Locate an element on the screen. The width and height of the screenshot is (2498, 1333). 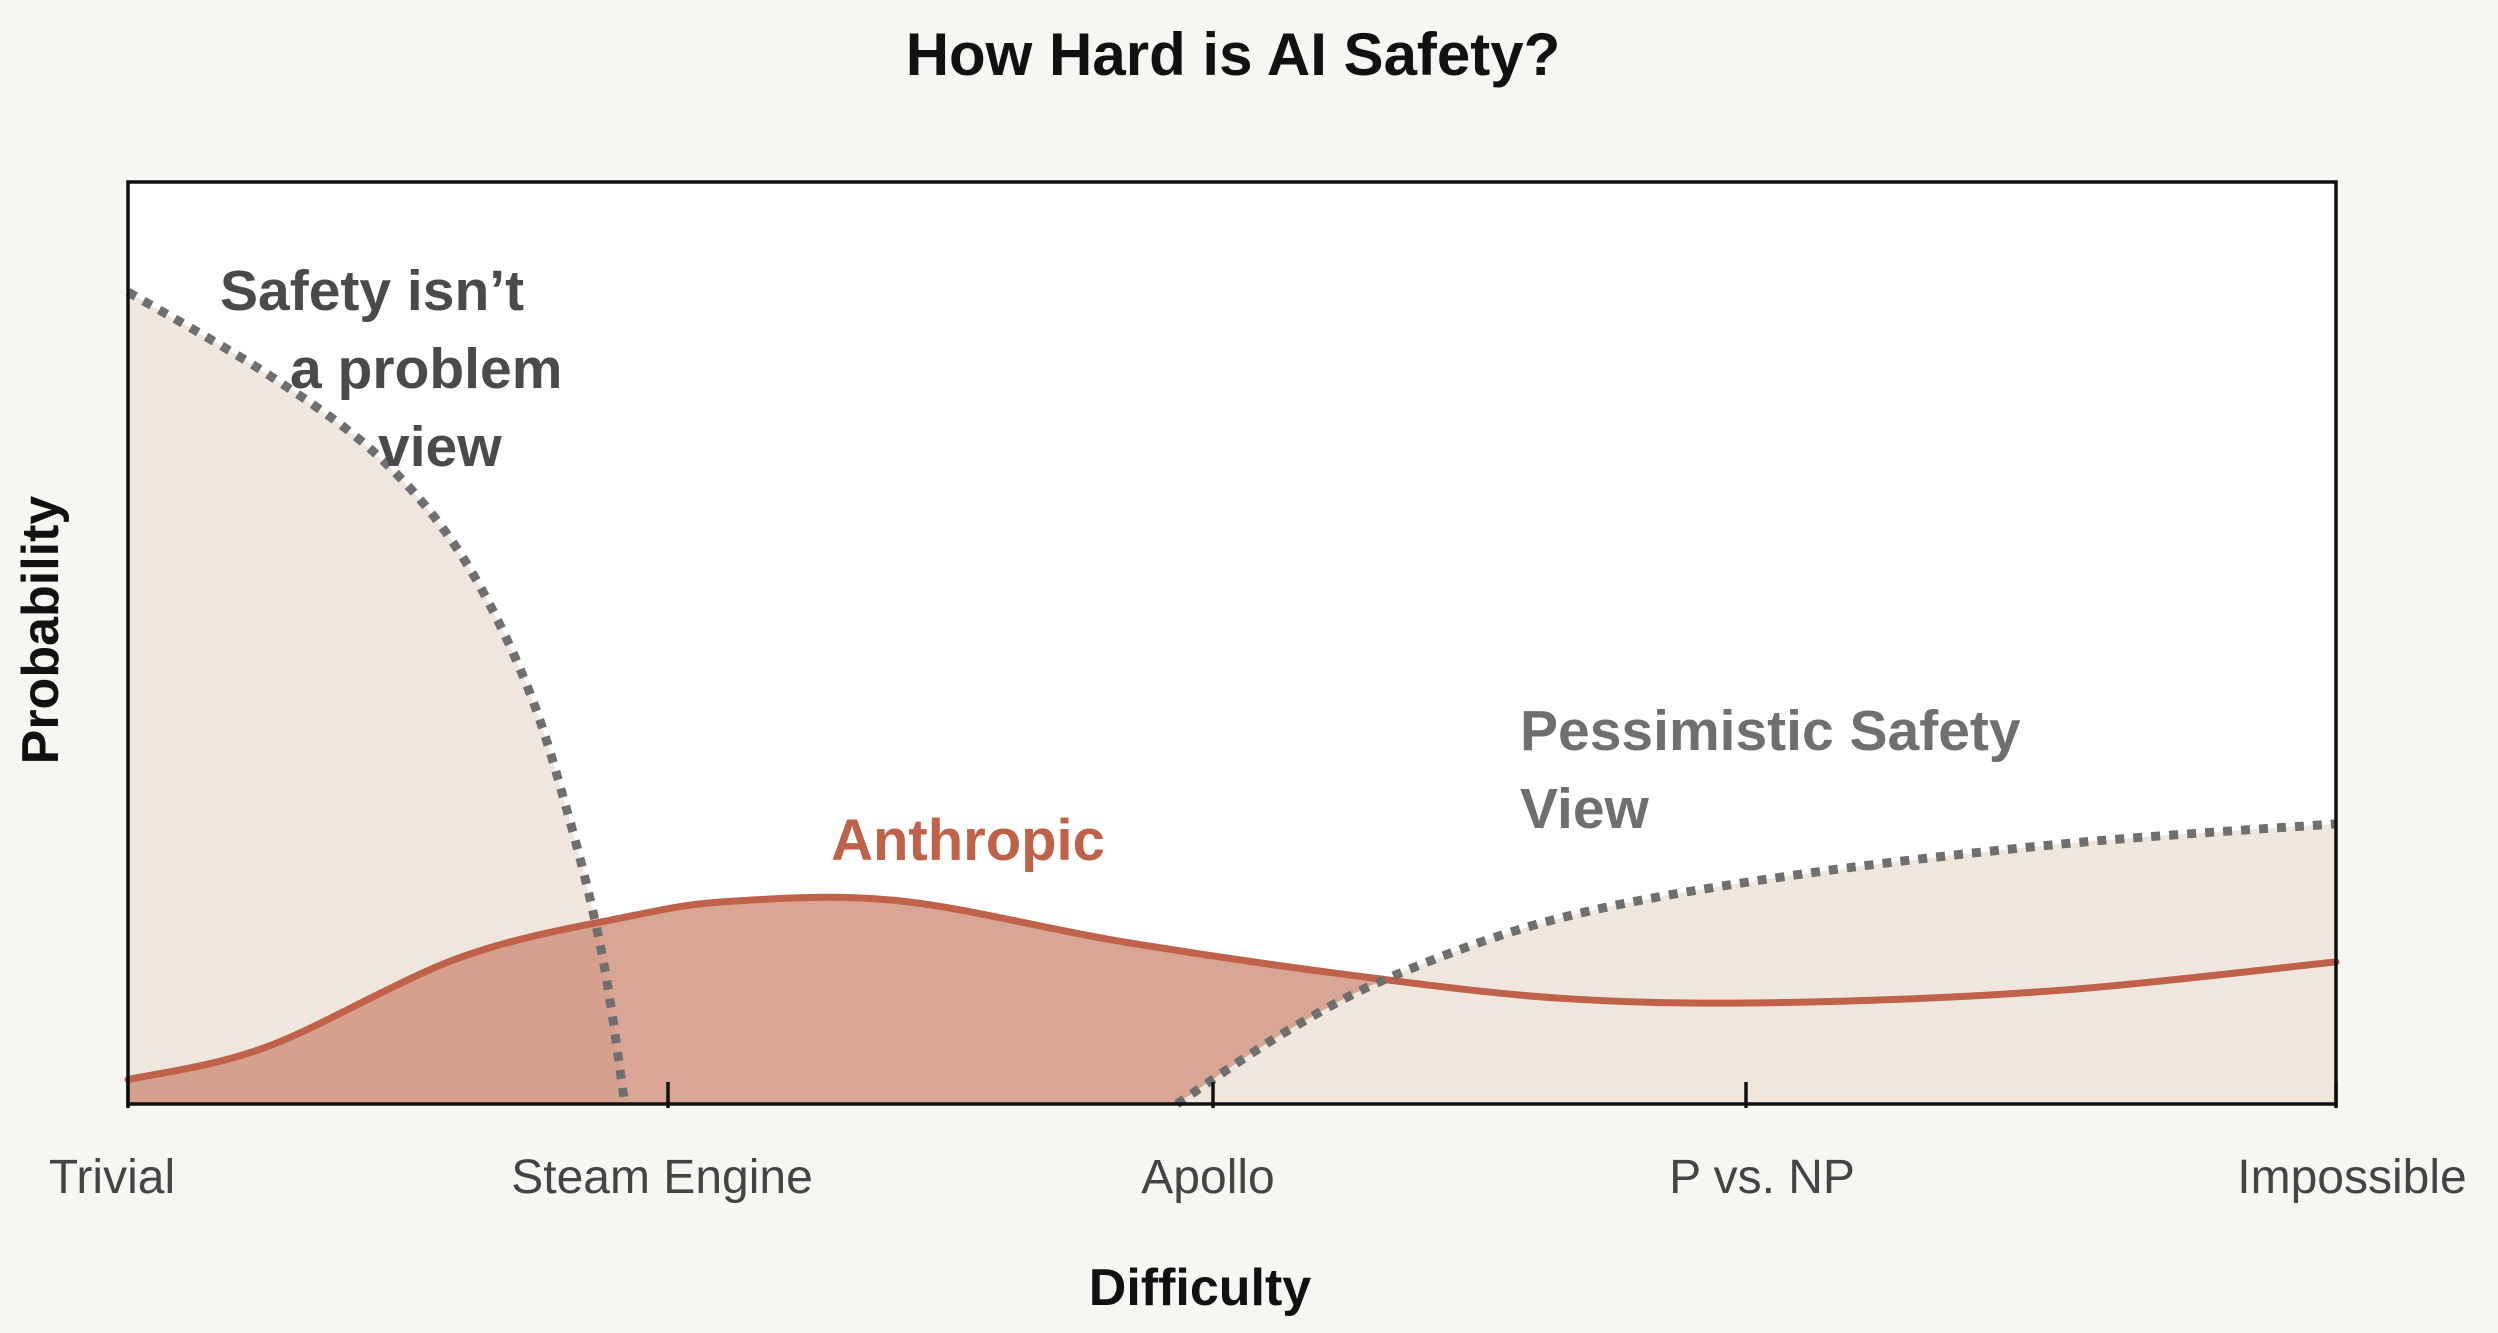
series-line-pessimistic-safety-view is located at coordinates (1755, 963).